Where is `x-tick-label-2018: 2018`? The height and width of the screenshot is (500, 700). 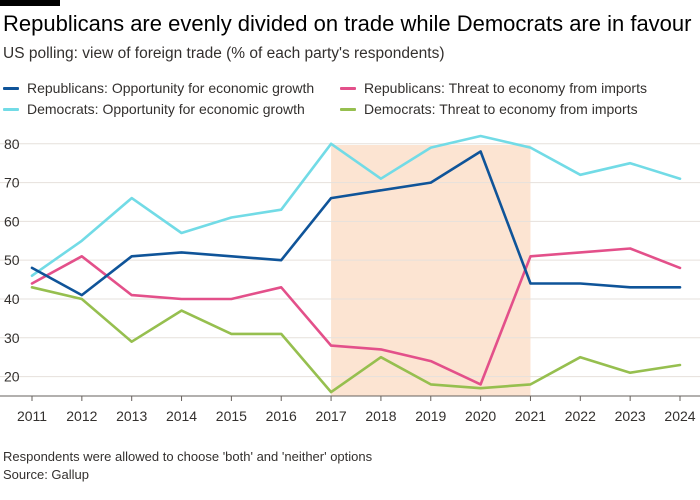 x-tick-label-2018: 2018 is located at coordinates (380, 416).